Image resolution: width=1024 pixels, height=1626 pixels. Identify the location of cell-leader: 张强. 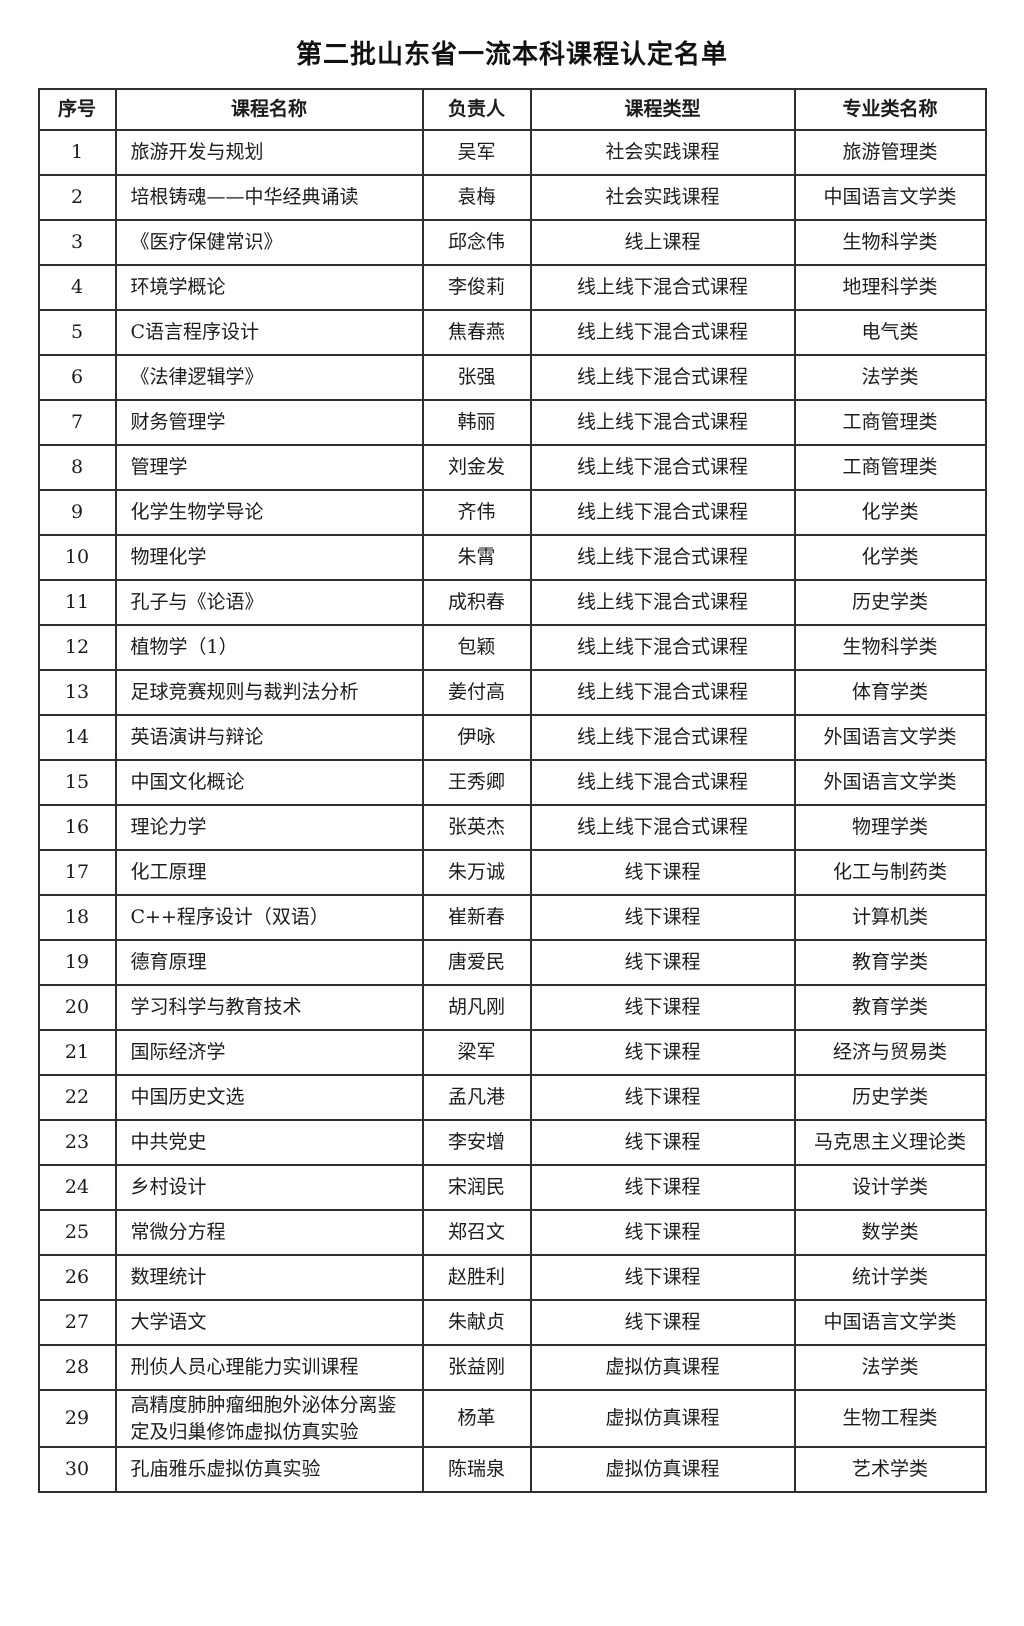
(476, 377).